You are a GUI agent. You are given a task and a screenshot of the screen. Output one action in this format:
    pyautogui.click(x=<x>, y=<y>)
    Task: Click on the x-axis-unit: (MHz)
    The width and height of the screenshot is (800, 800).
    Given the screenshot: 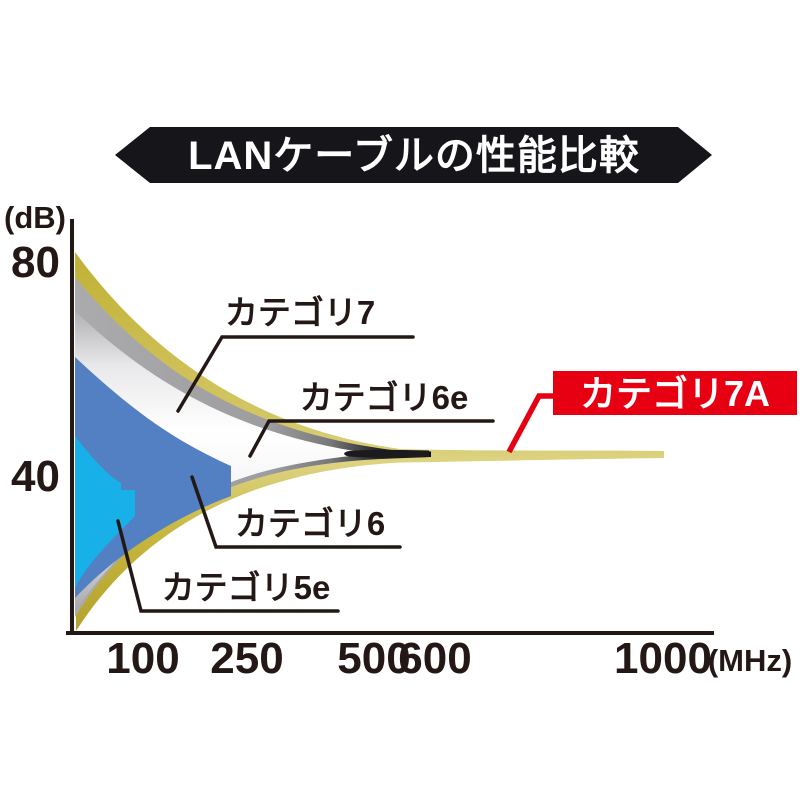 What is the action you would take?
    pyautogui.click(x=750, y=660)
    